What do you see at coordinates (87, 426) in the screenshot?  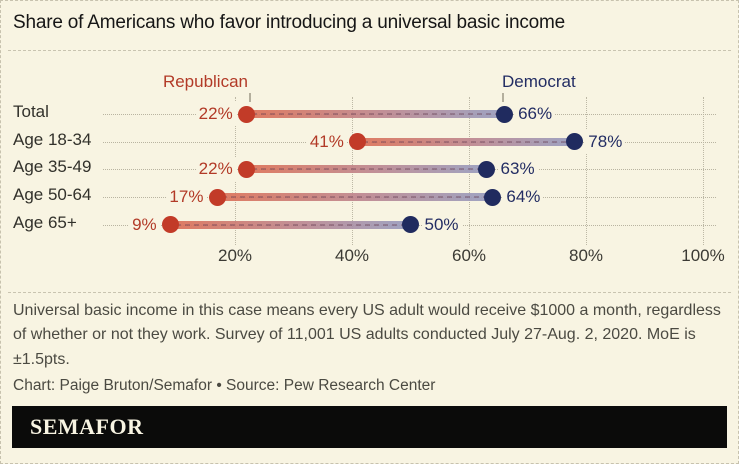 I see `semafor-logo: SEMAFOR` at bounding box center [87, 426].